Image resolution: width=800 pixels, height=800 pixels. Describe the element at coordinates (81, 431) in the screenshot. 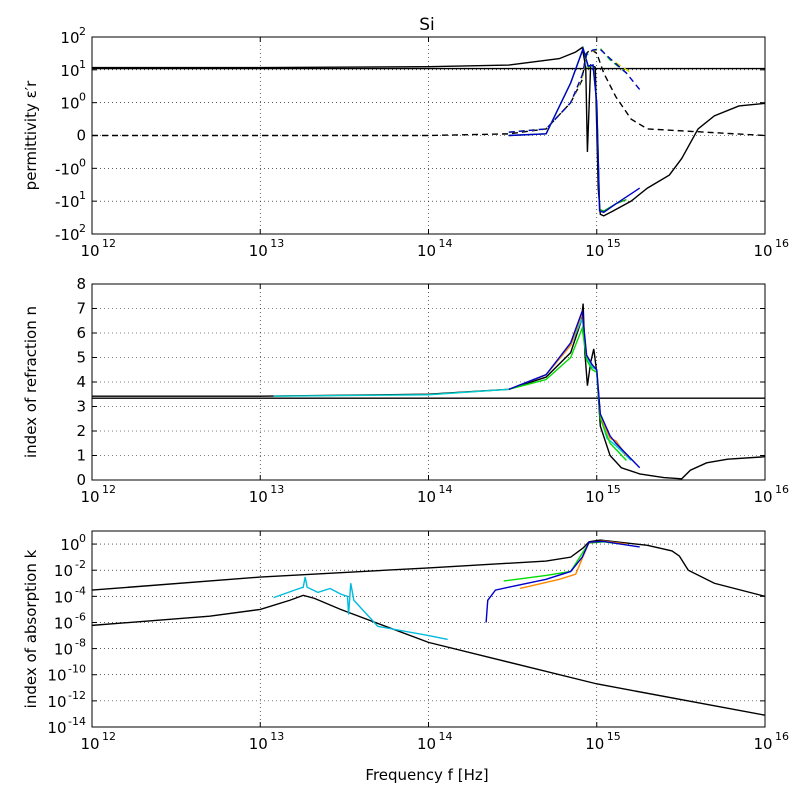

I see `y-tick-label: 2` at that location.